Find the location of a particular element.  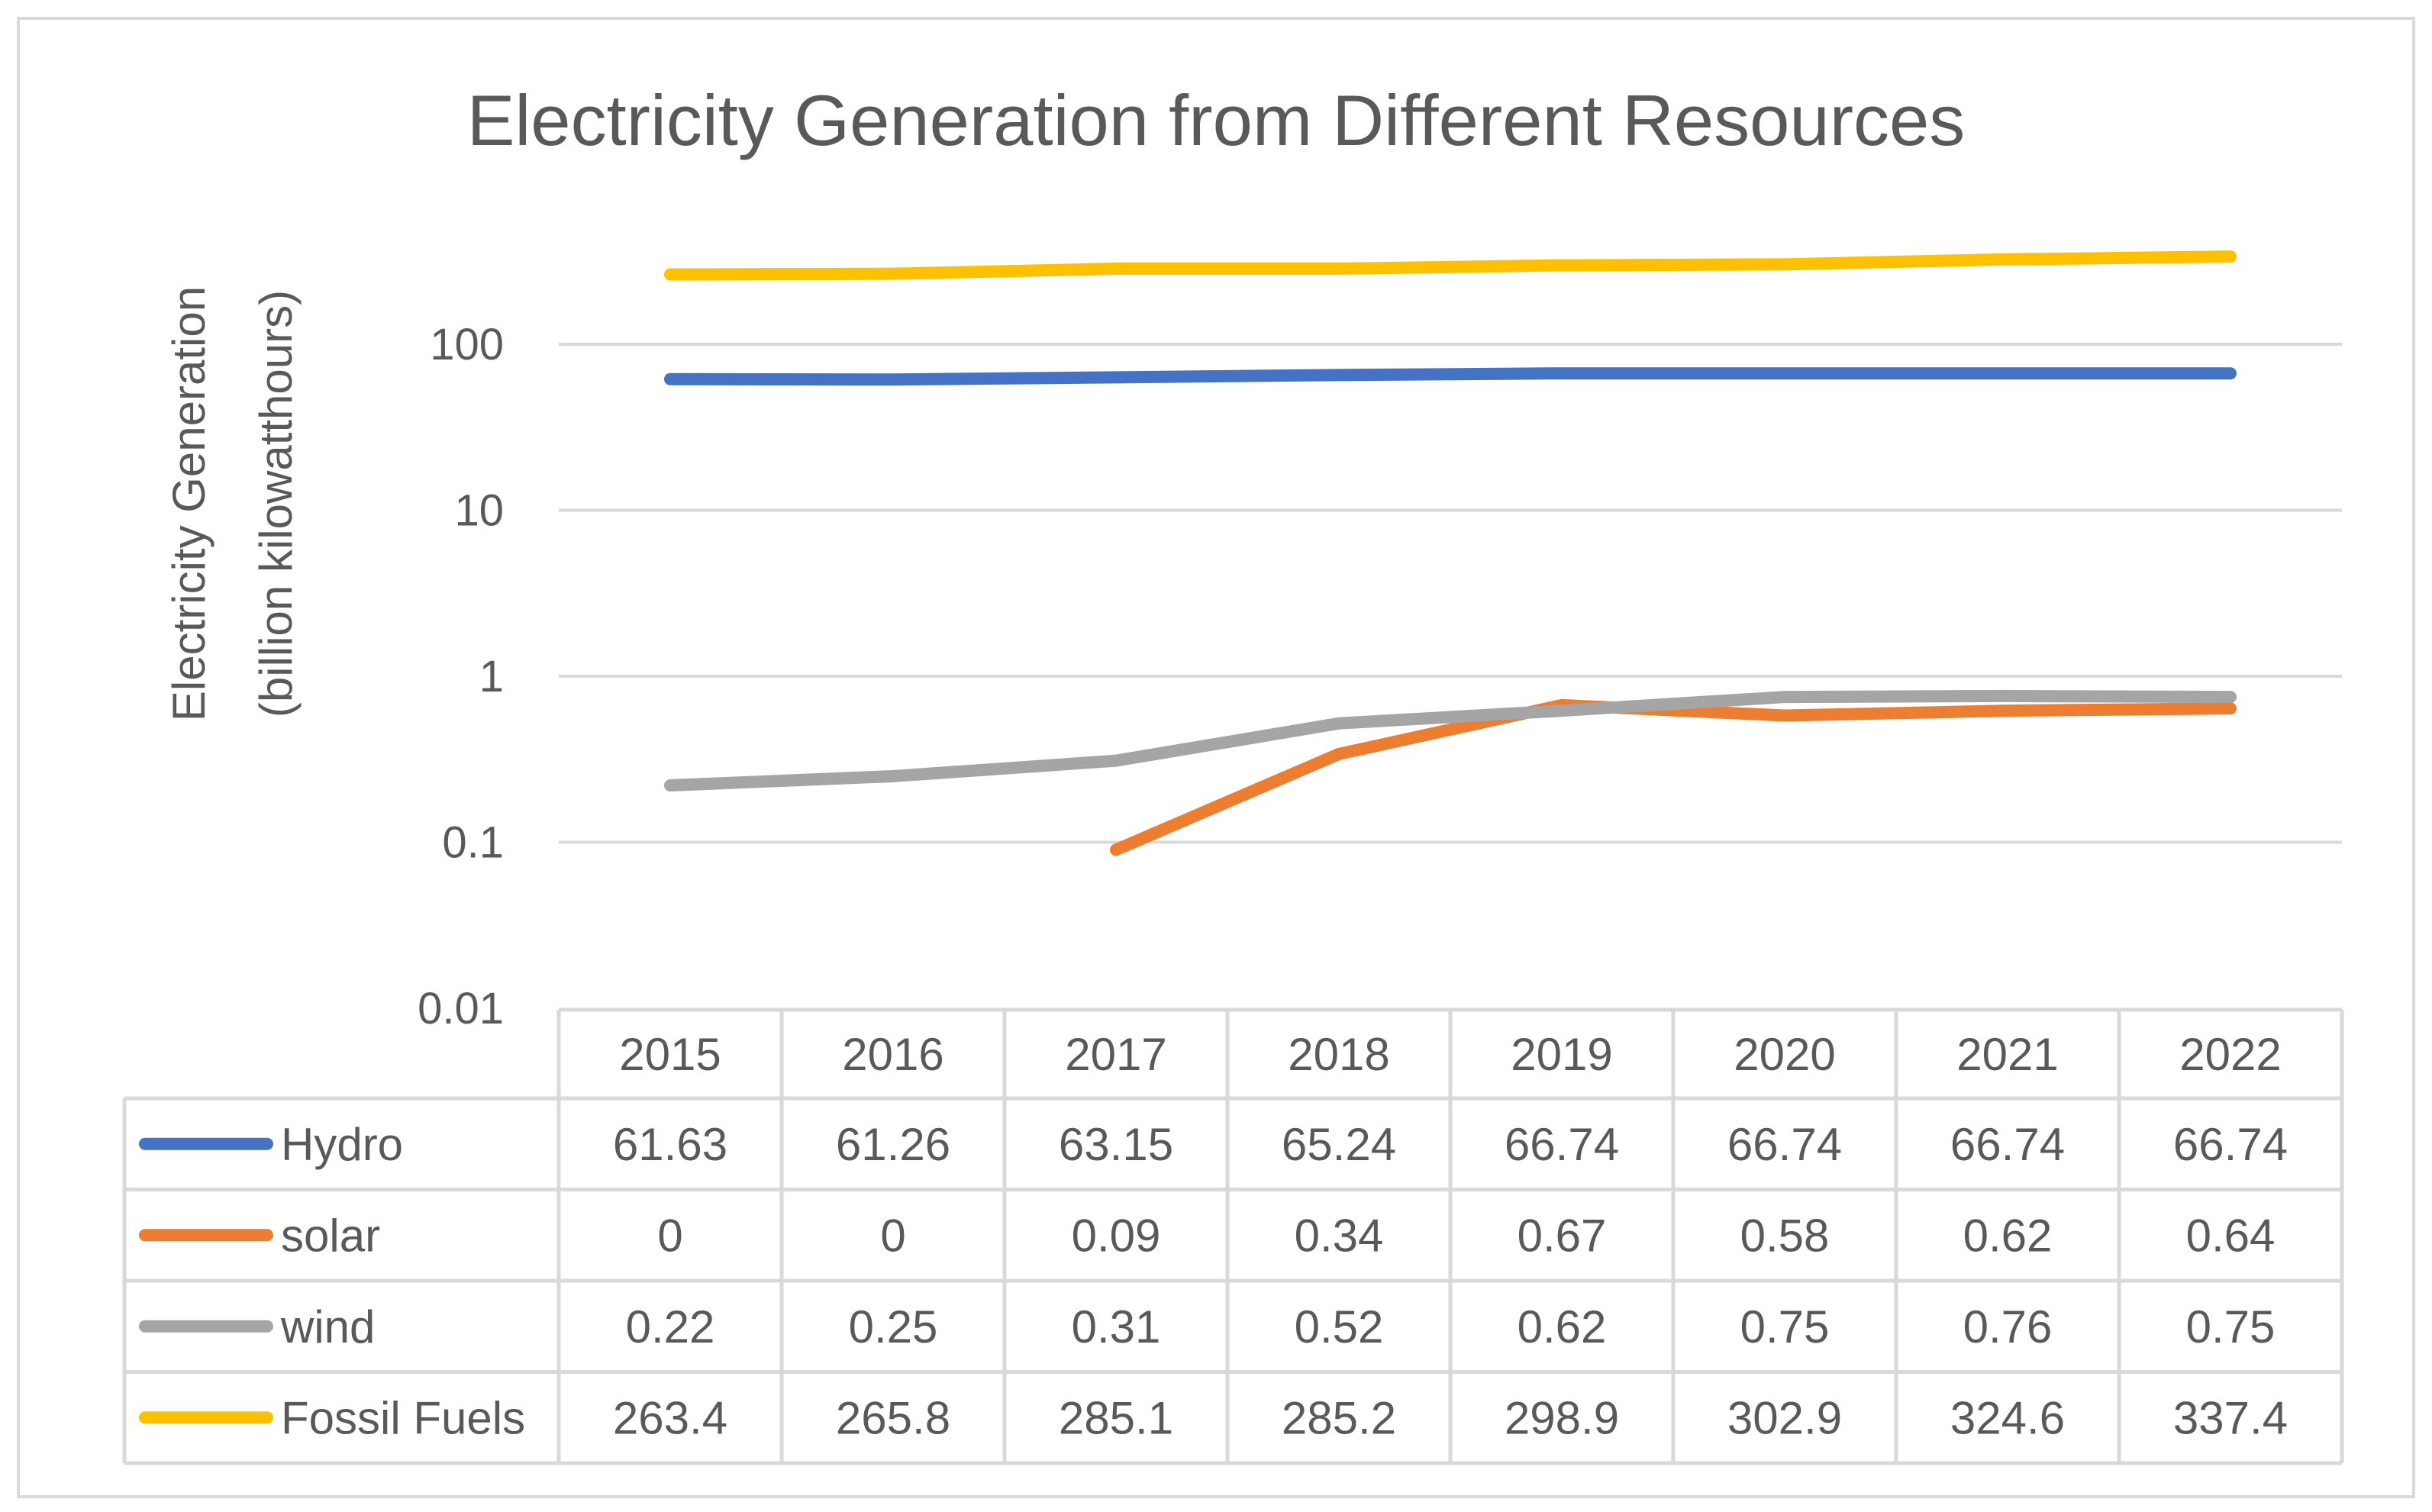

x-tick-label: 2020 is located at coordinates (1784, 1054).